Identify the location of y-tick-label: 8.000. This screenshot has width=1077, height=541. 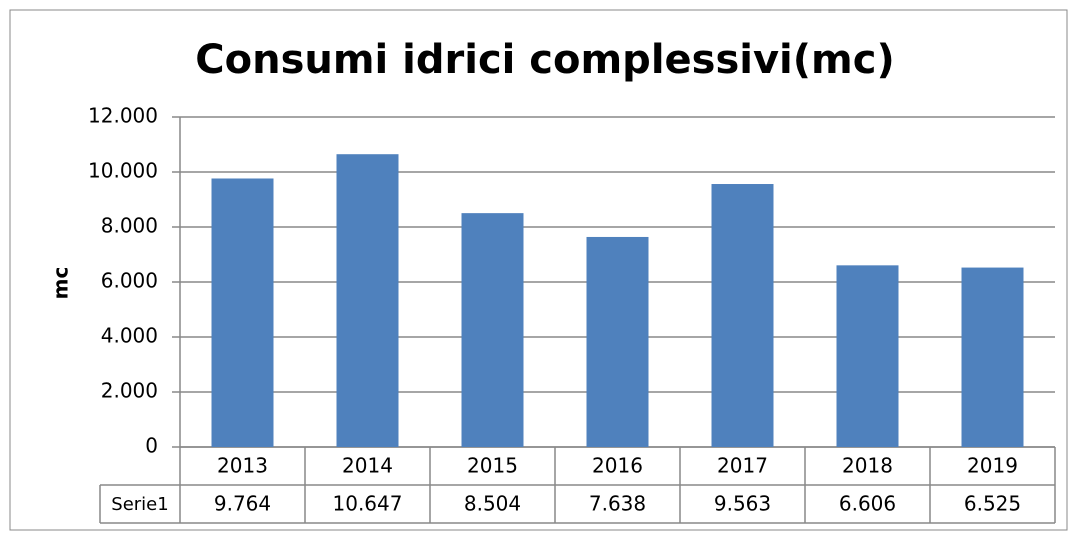
(129, 226).